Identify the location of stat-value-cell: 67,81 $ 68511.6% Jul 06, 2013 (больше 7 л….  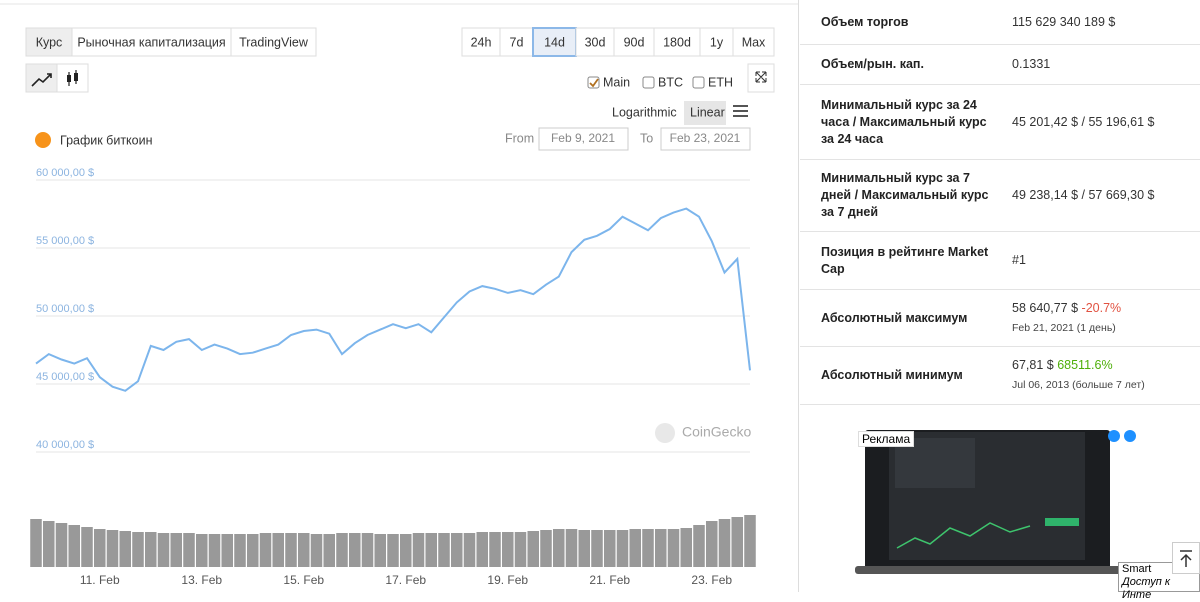
(1078, 375).